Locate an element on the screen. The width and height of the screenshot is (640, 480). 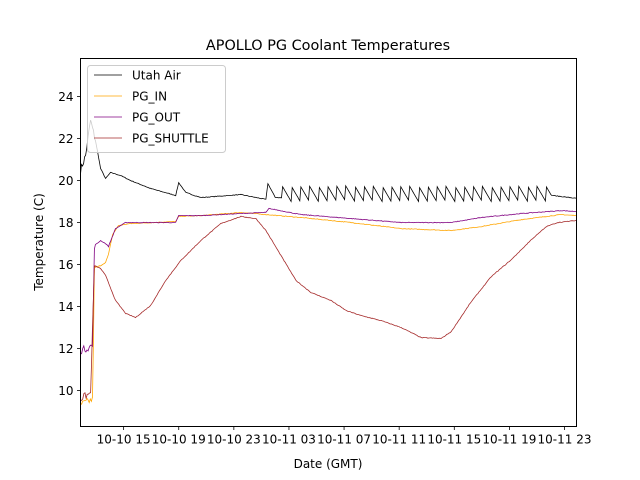
y-tick-label: 14 is located at coordinates (65, 307).